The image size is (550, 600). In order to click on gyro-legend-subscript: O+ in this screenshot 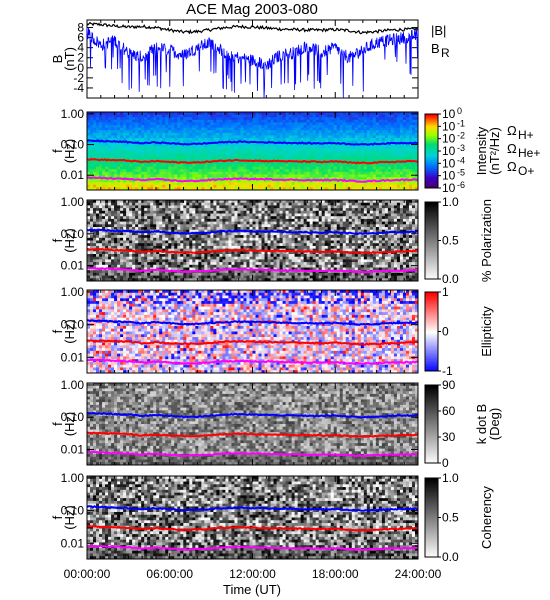, I will do `click(526, 171)`.